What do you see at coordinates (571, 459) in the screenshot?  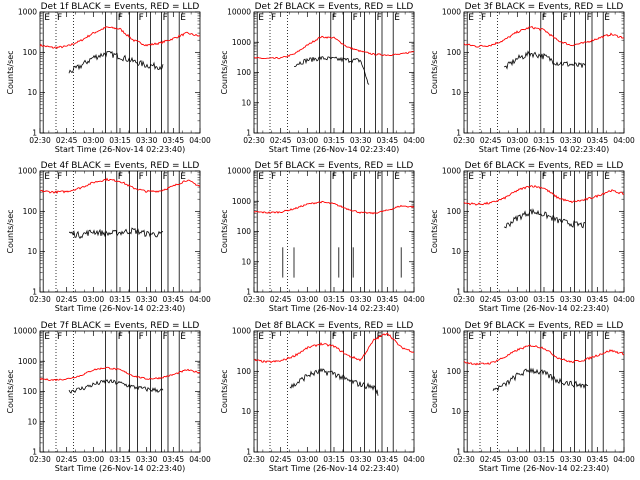 I see `x-tick-label: 03:30` at bounding box center [571, 459].